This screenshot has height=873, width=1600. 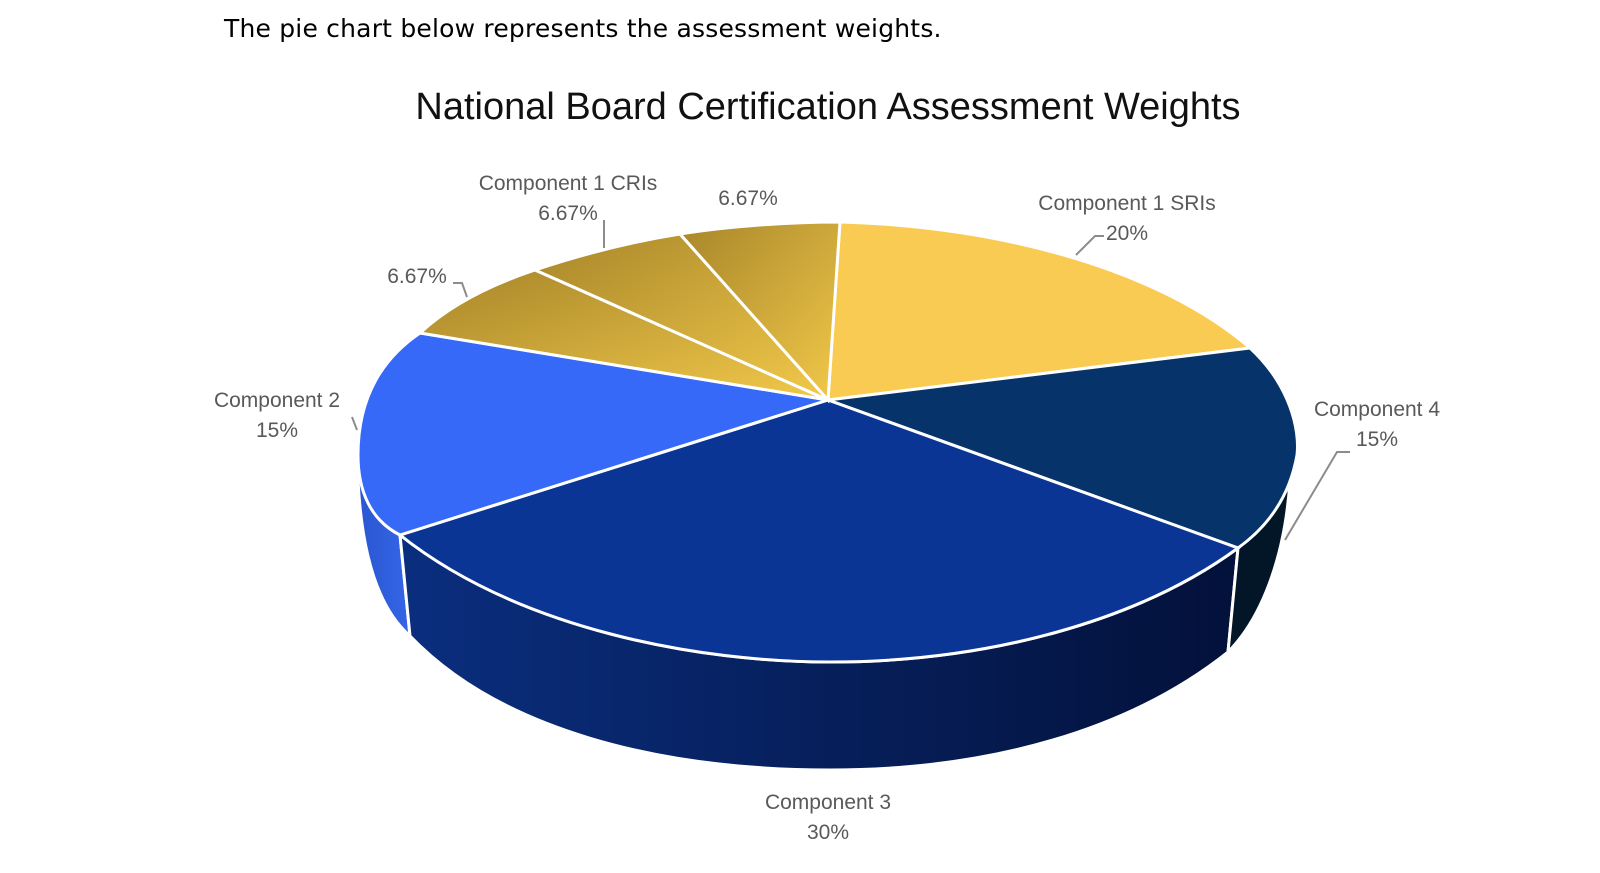 What do you see at coordinates (568, 213) in the screenshot?
I see `label-cris-value: 6.67%` at bounding box center [568, 213].